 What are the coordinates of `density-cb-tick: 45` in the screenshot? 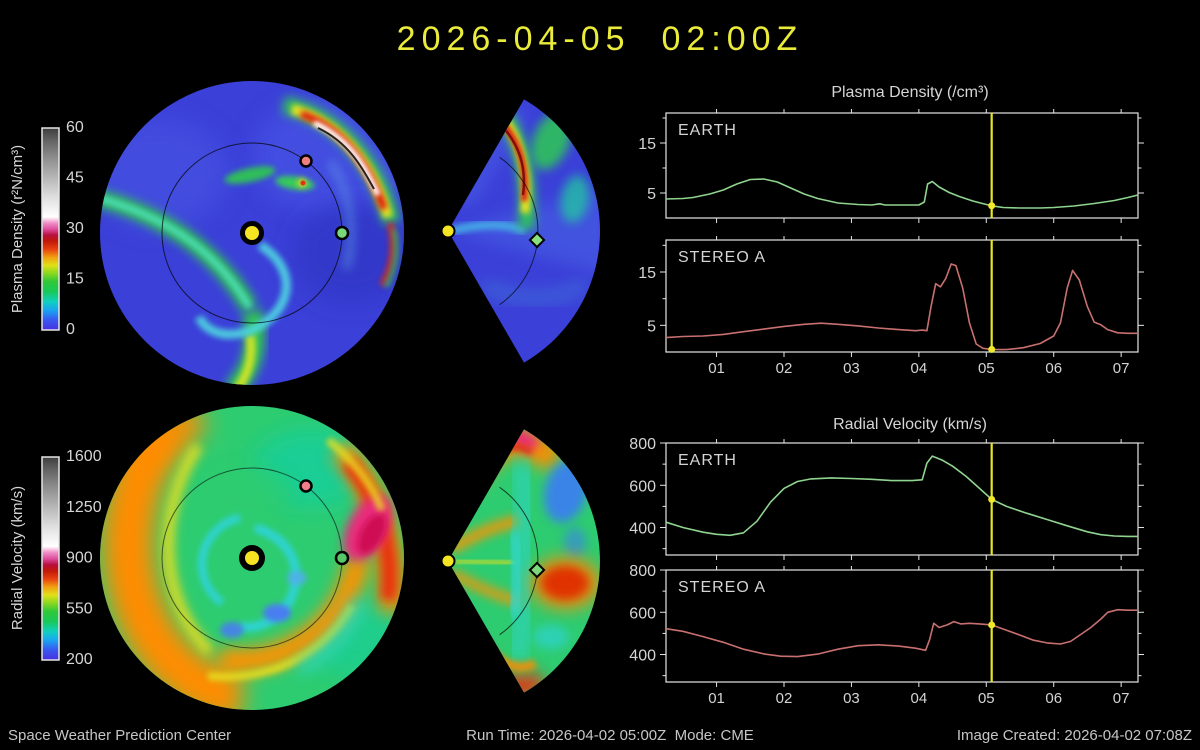 It's located at (75, 178).